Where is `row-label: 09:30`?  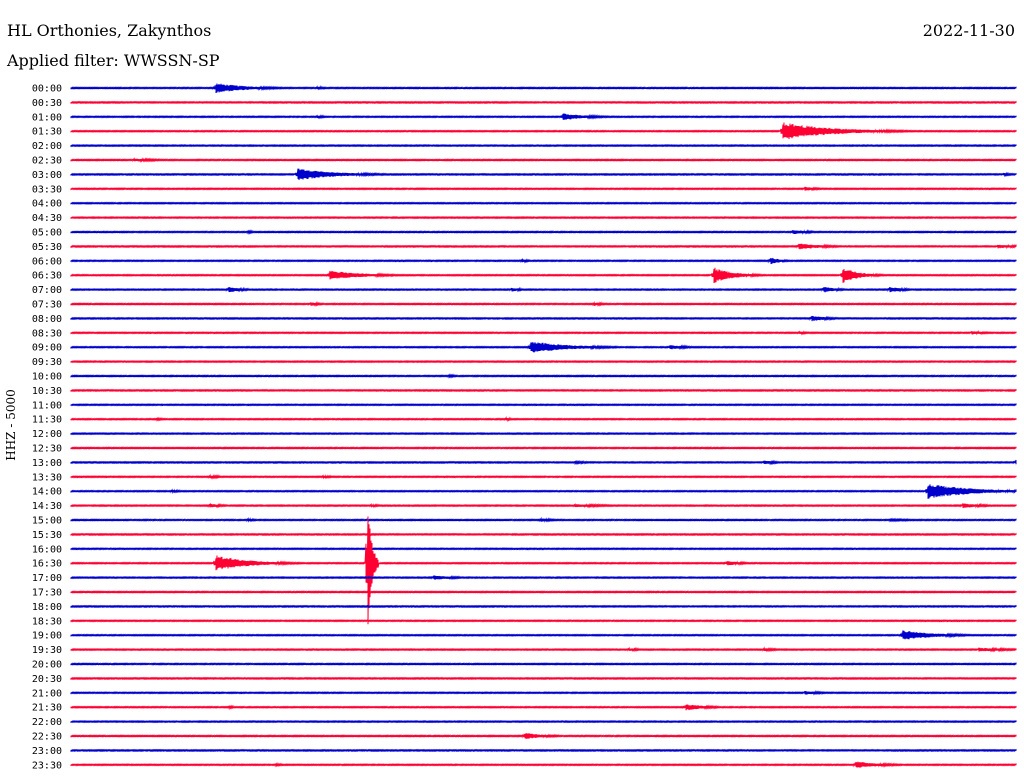 row-label: 09:30 is located at coordinates (47, 362).